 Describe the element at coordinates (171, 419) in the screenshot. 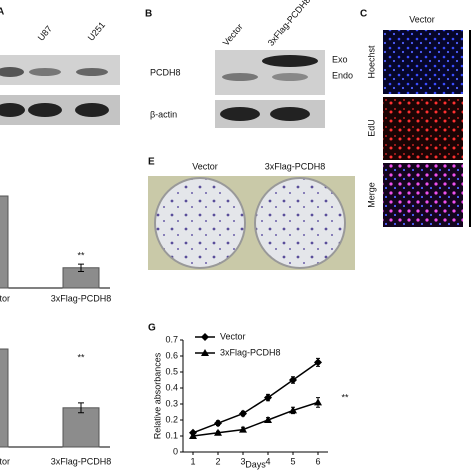

I see `y-tick-label: 0.2` at that location.